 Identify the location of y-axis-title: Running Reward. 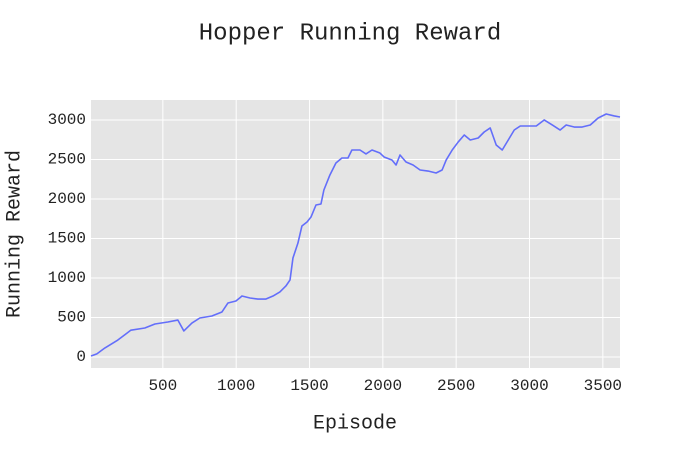
(14, 234).